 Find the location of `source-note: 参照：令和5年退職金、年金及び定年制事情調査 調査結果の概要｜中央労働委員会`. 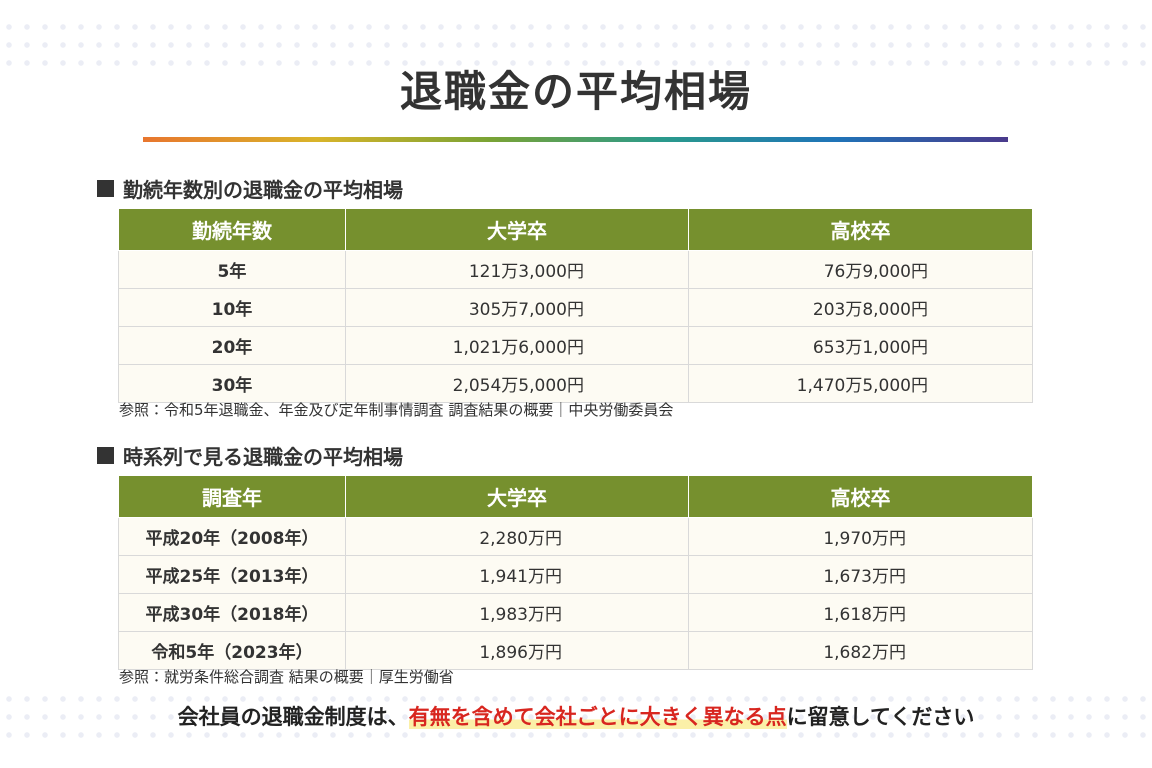

source-note: 参照：令和5年退職金、年金及び定年制事情調査 調査結果の概要｜中央労働委員会 is located at coordinates (396, 410).